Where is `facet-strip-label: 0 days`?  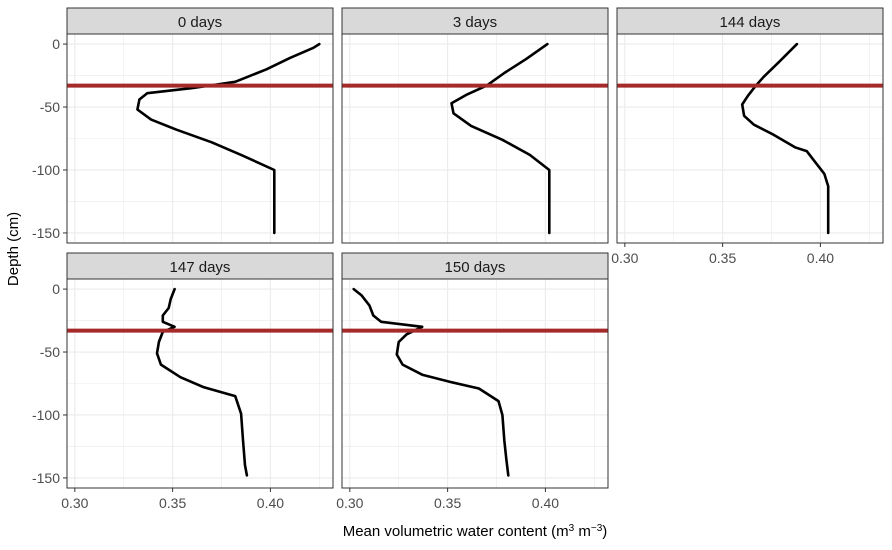
facet-strip-label: 0 days is located at coordinates (200, 22).